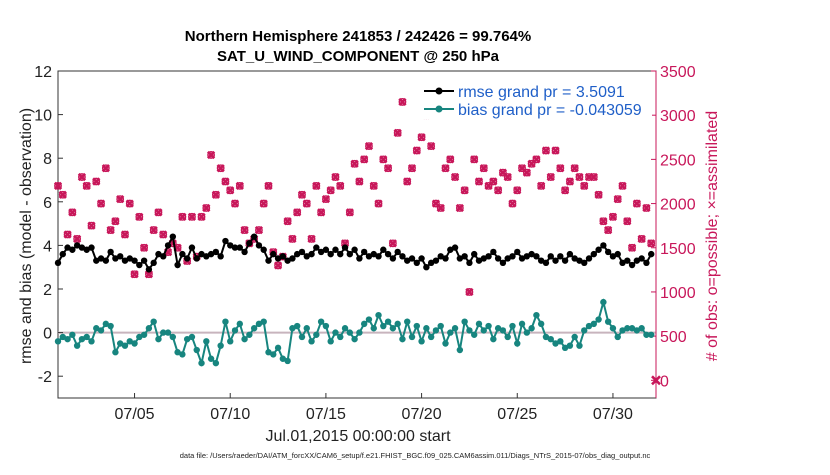 This screenshot has width=830, height=475. Describe the element at coordinates (664, 381) in the screenshot. I see `y-right-tick-label: 0` at that location.